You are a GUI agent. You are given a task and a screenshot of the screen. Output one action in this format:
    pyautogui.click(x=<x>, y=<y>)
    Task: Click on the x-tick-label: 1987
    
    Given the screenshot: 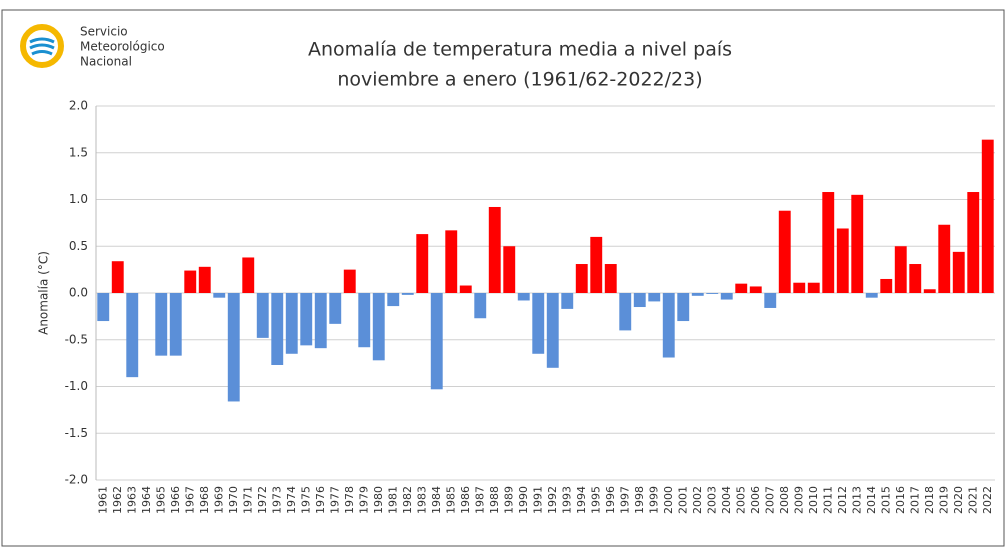 What is the action you would take?
    pyautogui.click(x=479, y=500)
    